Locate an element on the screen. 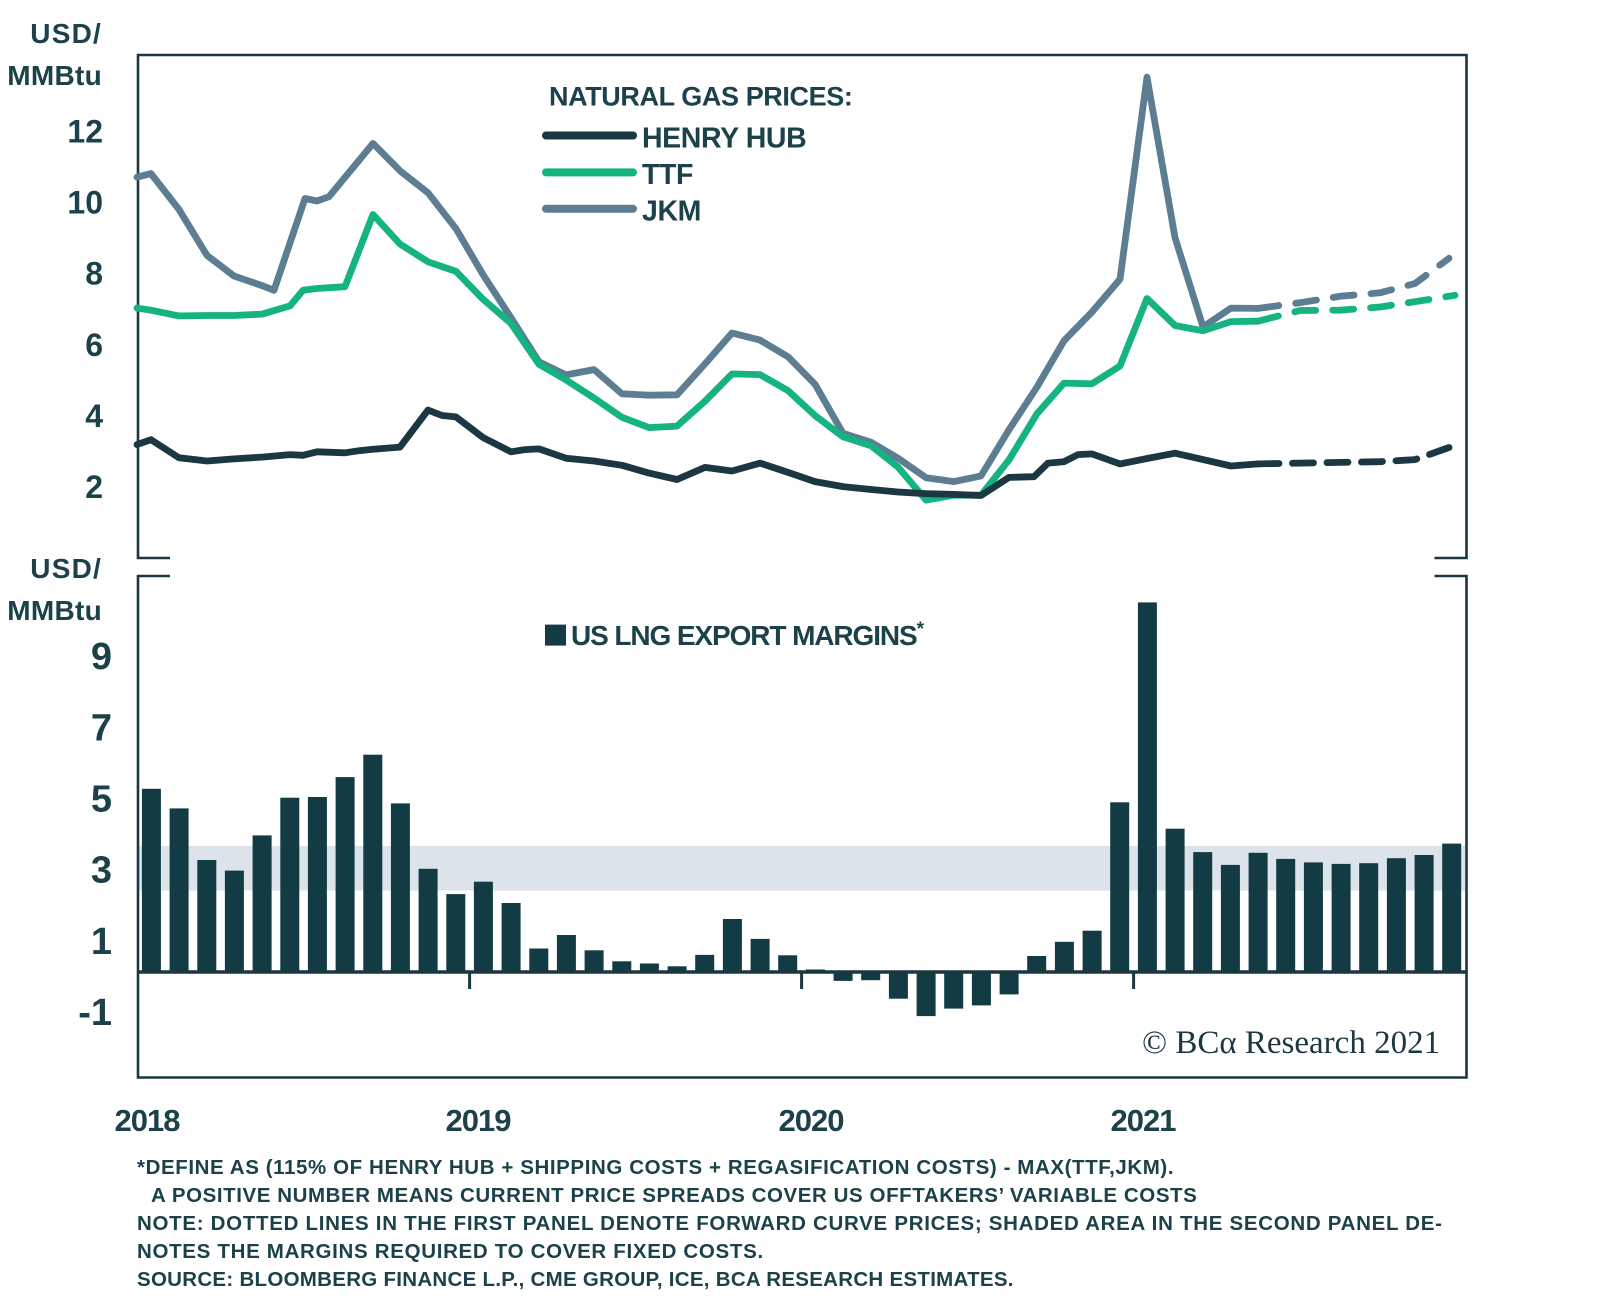  svg-text: 2018 is located at coordinates (148, 1120).